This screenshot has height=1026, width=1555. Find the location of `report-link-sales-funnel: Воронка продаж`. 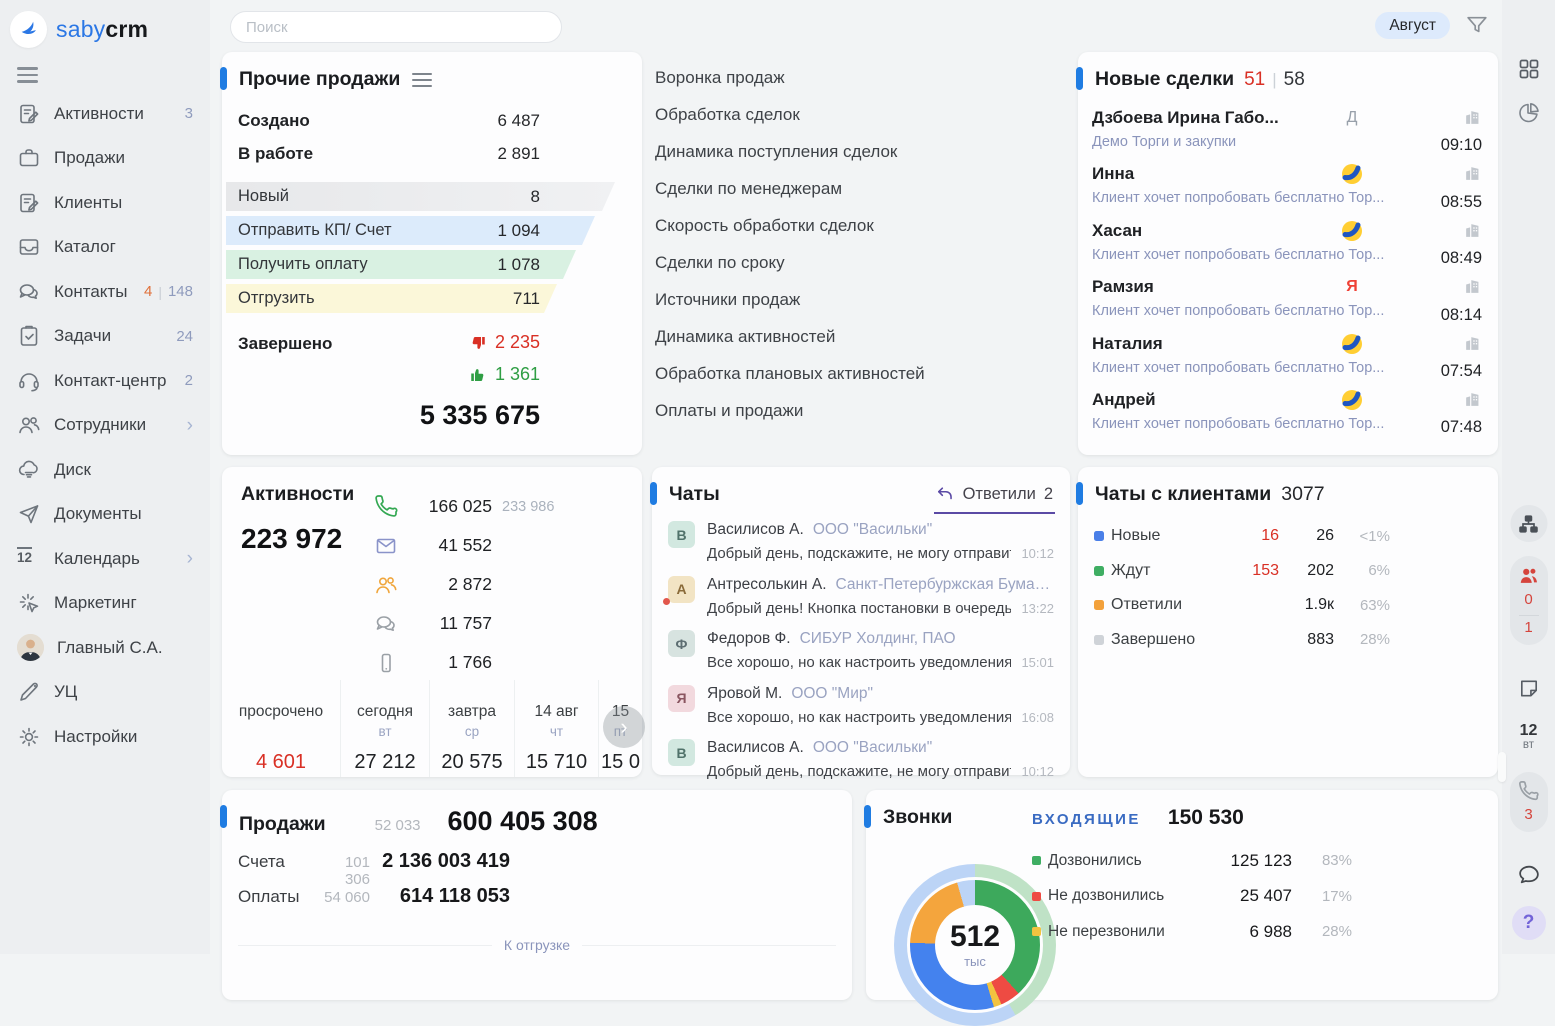

report-link-sales-funnel: Воронка продаж is located at coordinates (720, 77).